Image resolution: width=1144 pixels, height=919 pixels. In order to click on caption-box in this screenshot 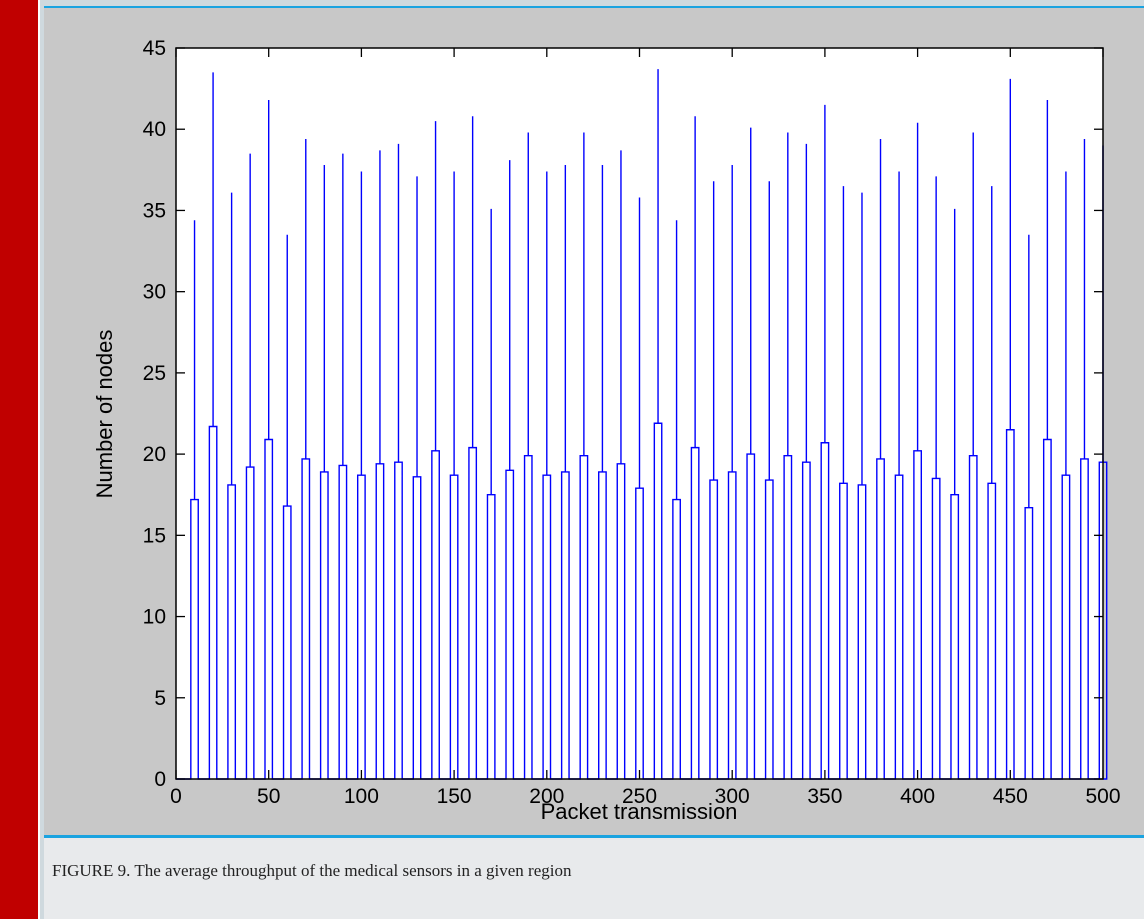, I will do `click(594, 878)`.